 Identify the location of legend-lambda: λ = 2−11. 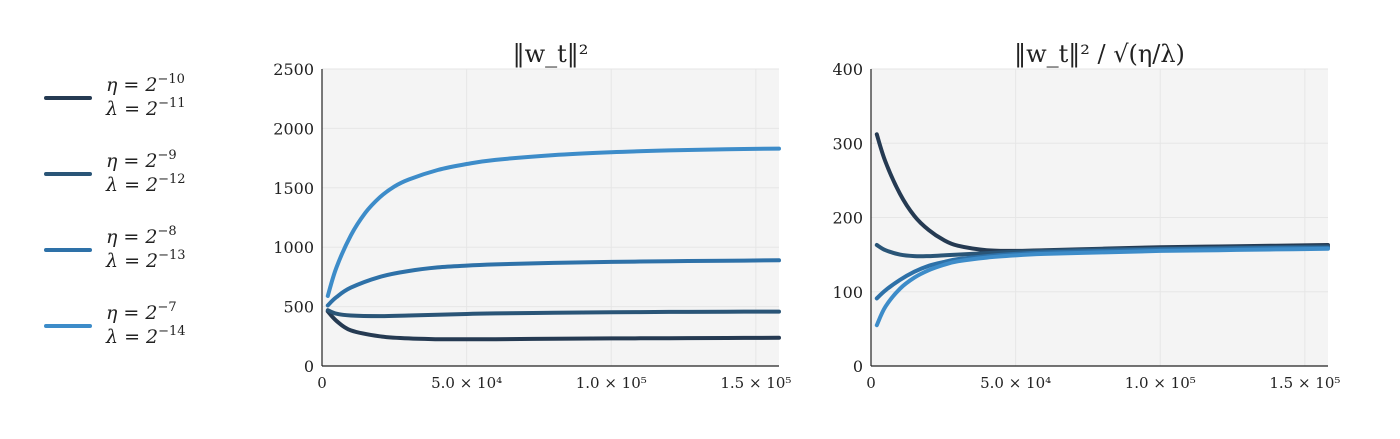
(146, 108).